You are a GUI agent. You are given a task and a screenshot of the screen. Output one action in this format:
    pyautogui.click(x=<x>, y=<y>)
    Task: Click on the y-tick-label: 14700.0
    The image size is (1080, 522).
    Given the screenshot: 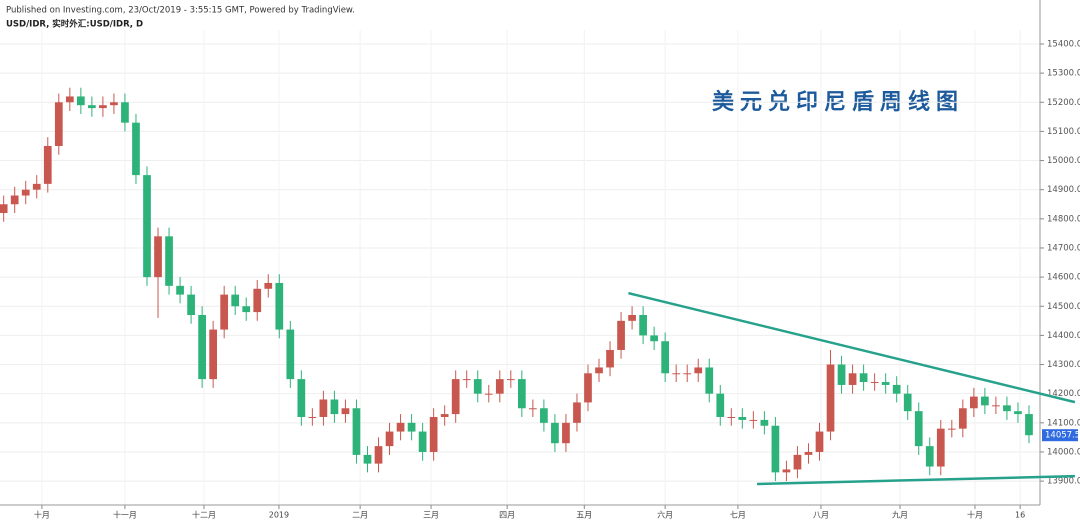 What is the action you would take?
    pyautogui.click(x=1063, y=248)
    